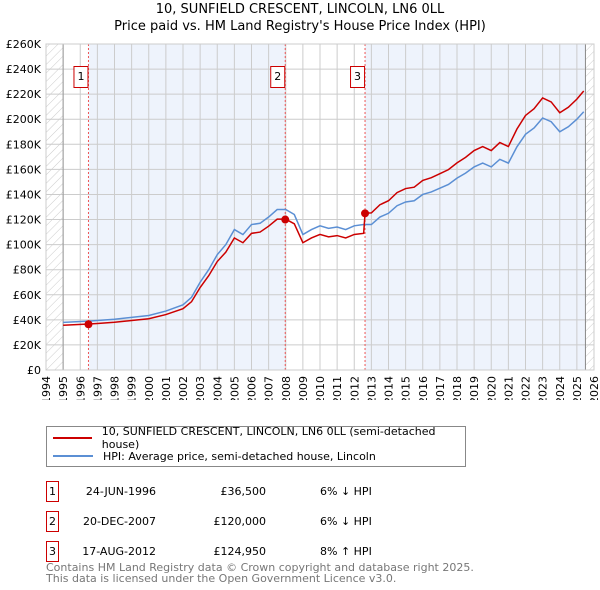 The height and width of the screenshot is (590, 600). I want to click on sale-badge: 2, so click(52, 521).